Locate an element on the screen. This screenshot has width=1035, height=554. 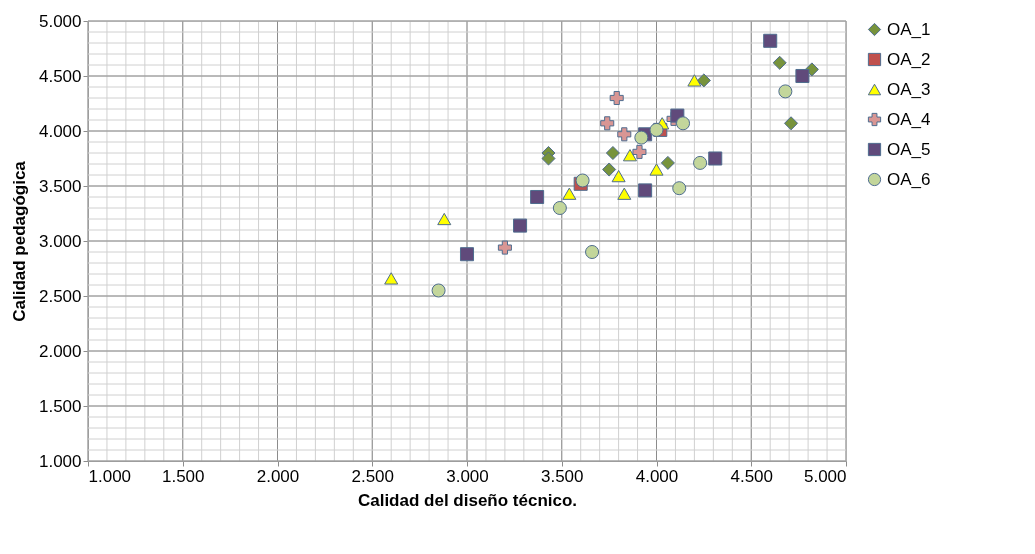
legend-label: OA_5 is located at coordinates (909, 149).